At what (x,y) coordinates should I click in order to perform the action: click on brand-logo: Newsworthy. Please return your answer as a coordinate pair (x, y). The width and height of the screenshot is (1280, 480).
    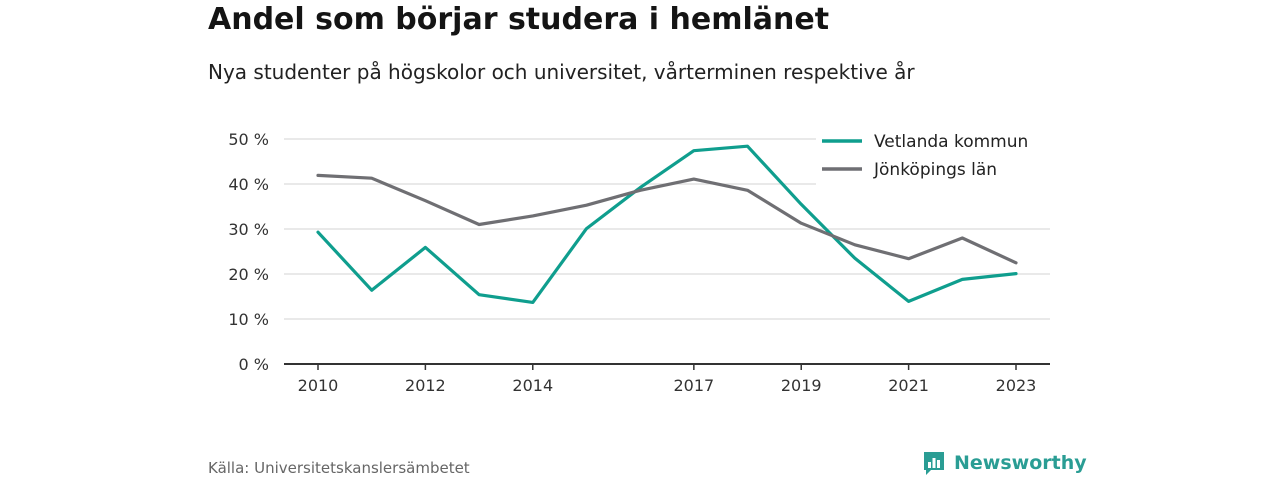
    Looking at the image, I should click on (1004, 463).